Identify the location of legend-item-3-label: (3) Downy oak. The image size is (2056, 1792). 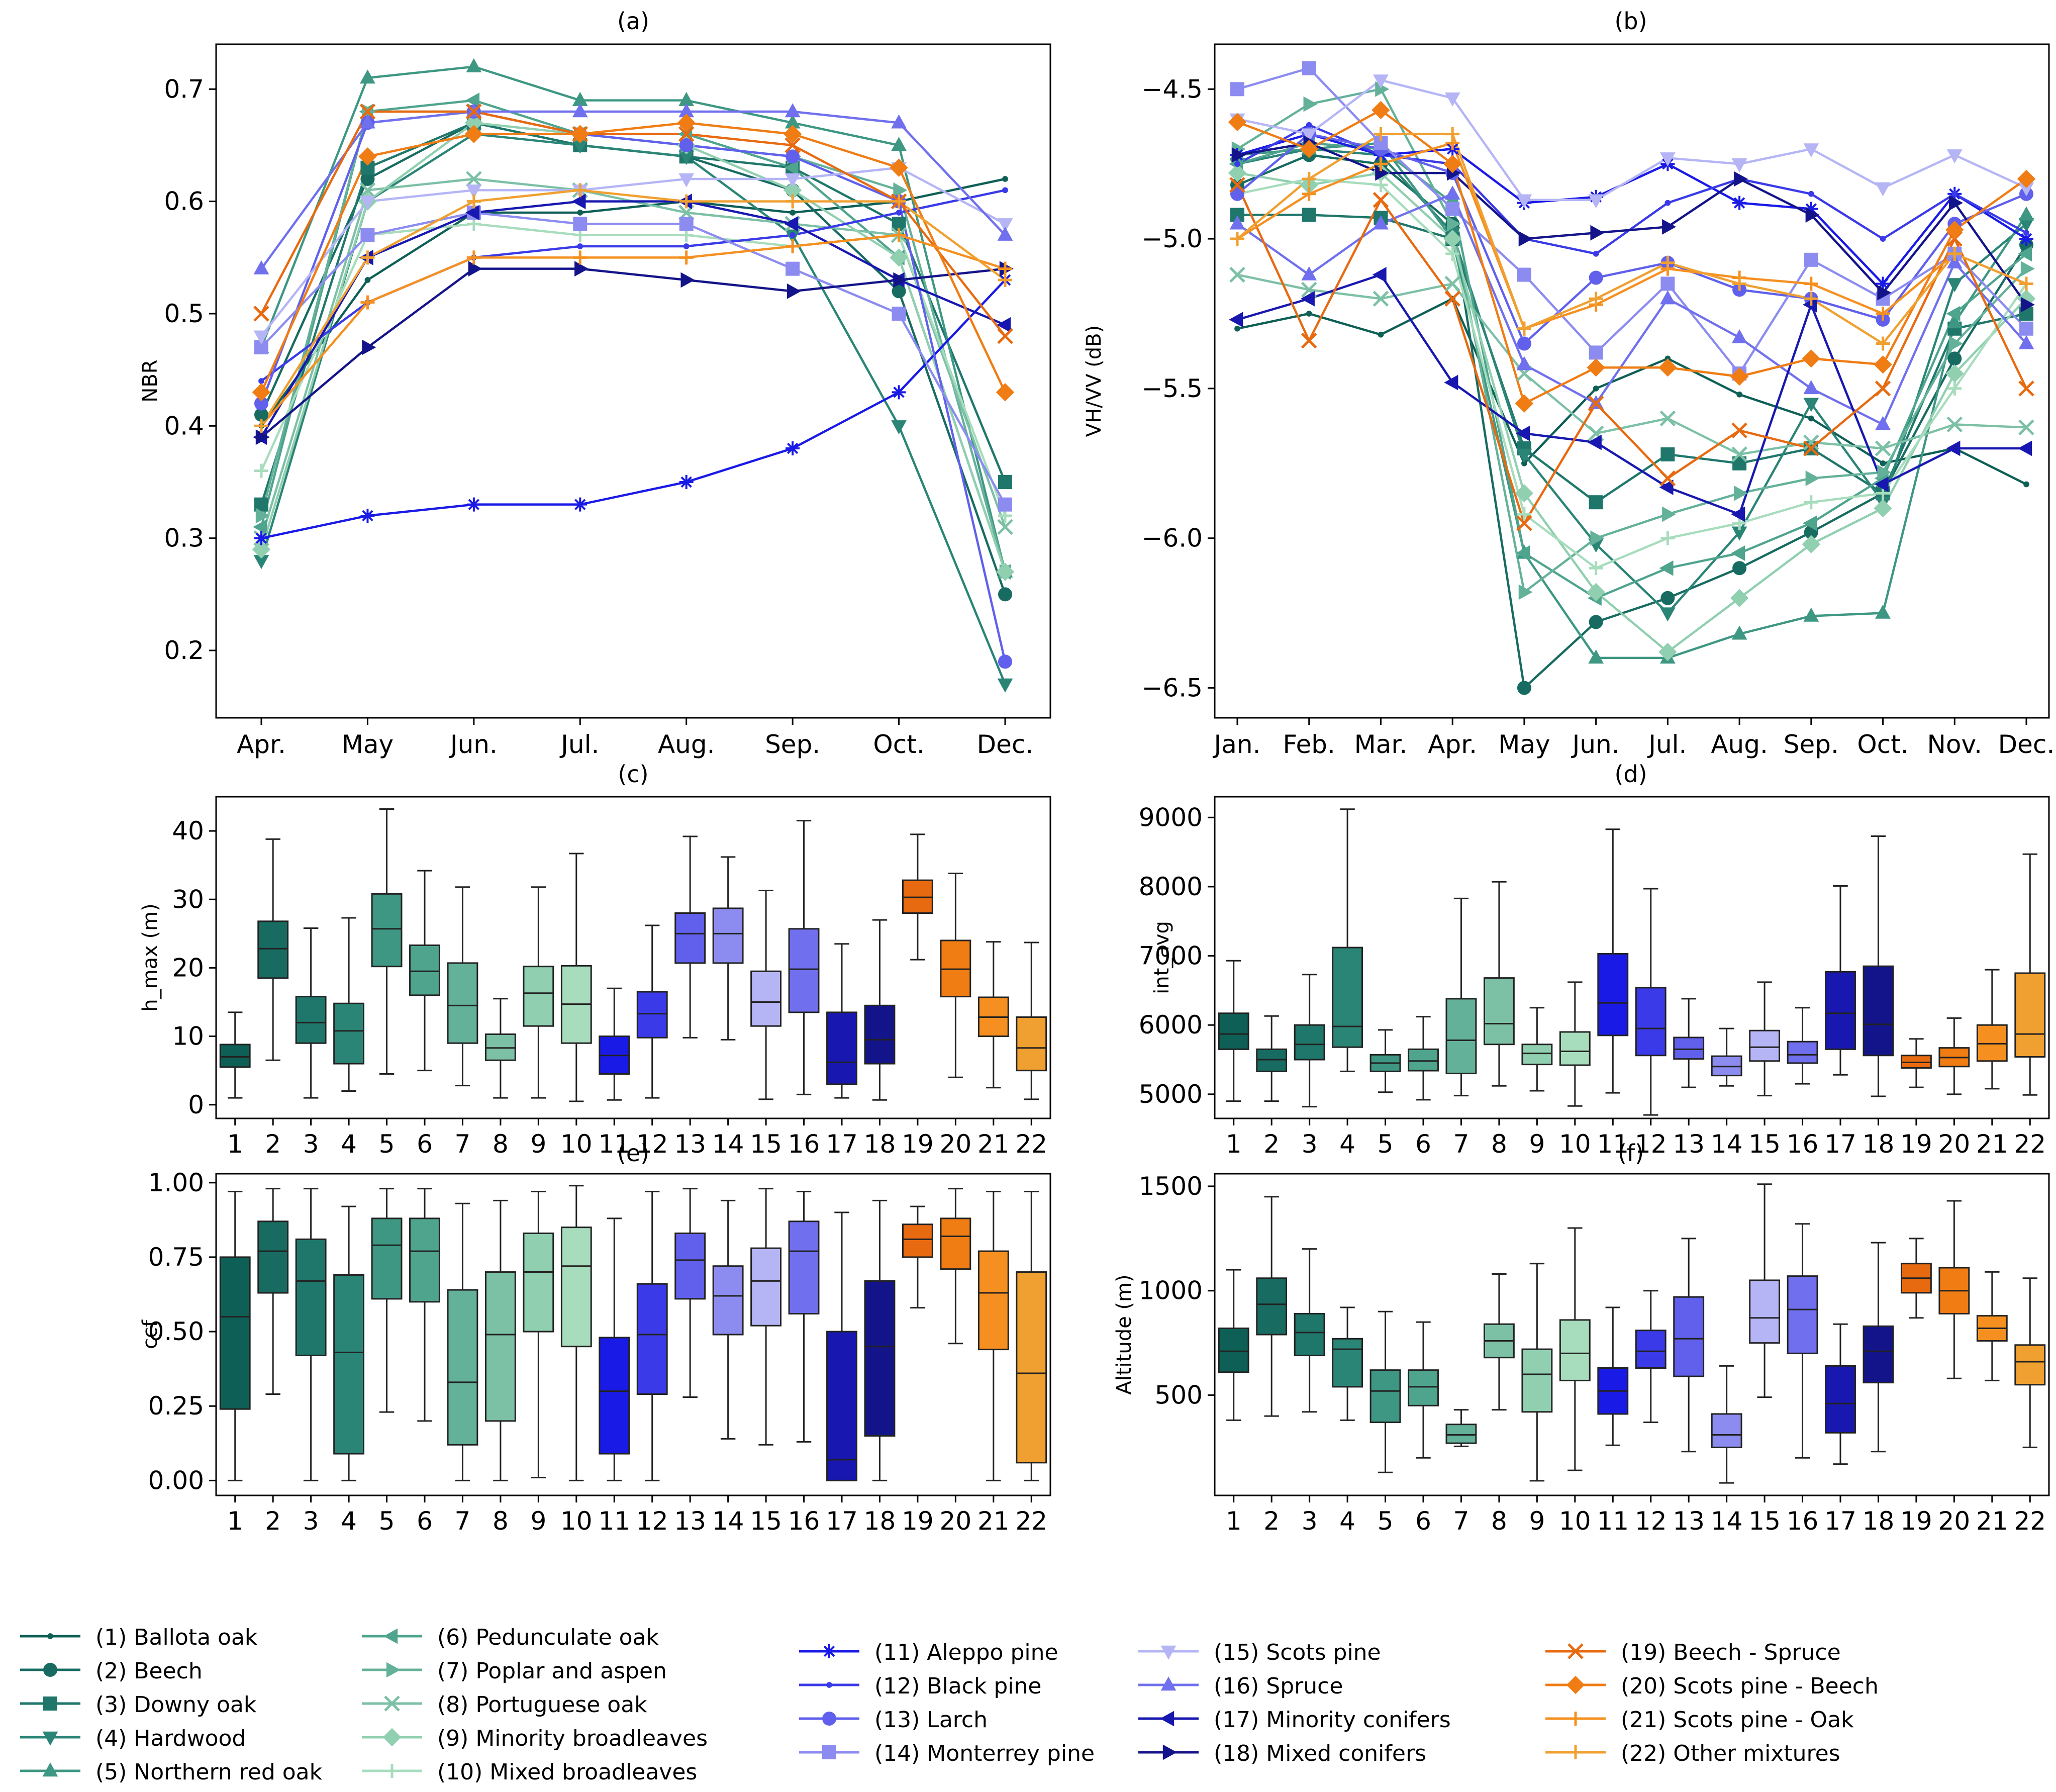
(176, 1705).